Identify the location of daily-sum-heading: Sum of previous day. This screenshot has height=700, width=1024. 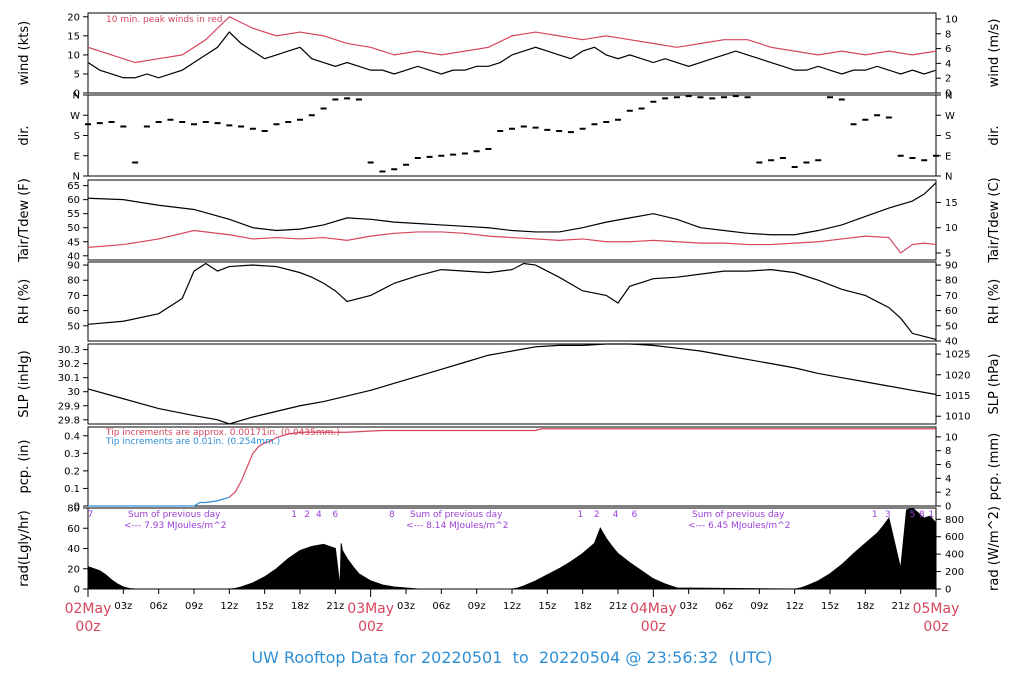
(456, 515).